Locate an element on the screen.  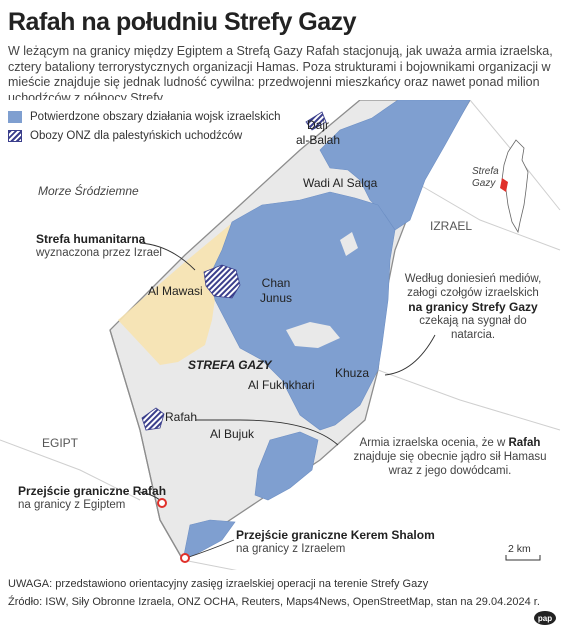
place-wadi-al-salqa: Wadi Al Salqa is located at coordinates (340, 183).